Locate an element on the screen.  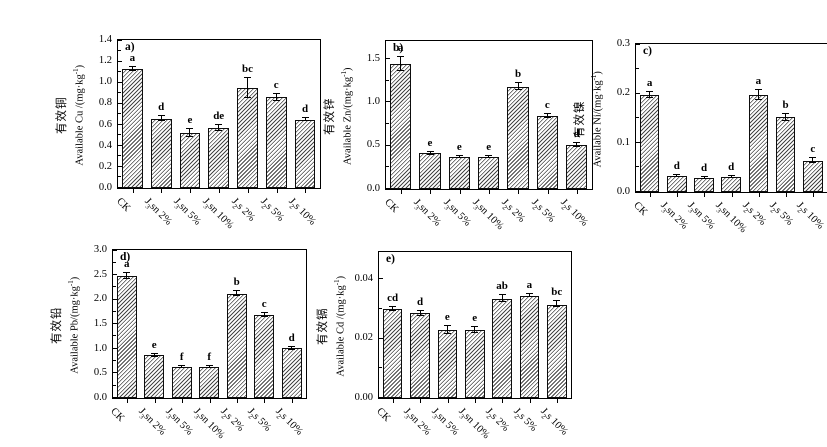
significance-letter: bc is located at coordinates (557, 292).